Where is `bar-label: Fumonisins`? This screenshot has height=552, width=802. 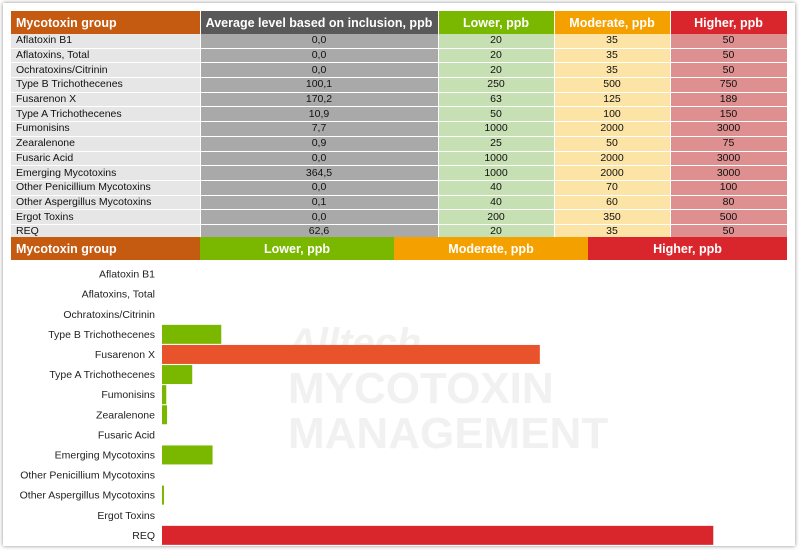
bar-label: Fumonisins is located at coordinates (128, 395).